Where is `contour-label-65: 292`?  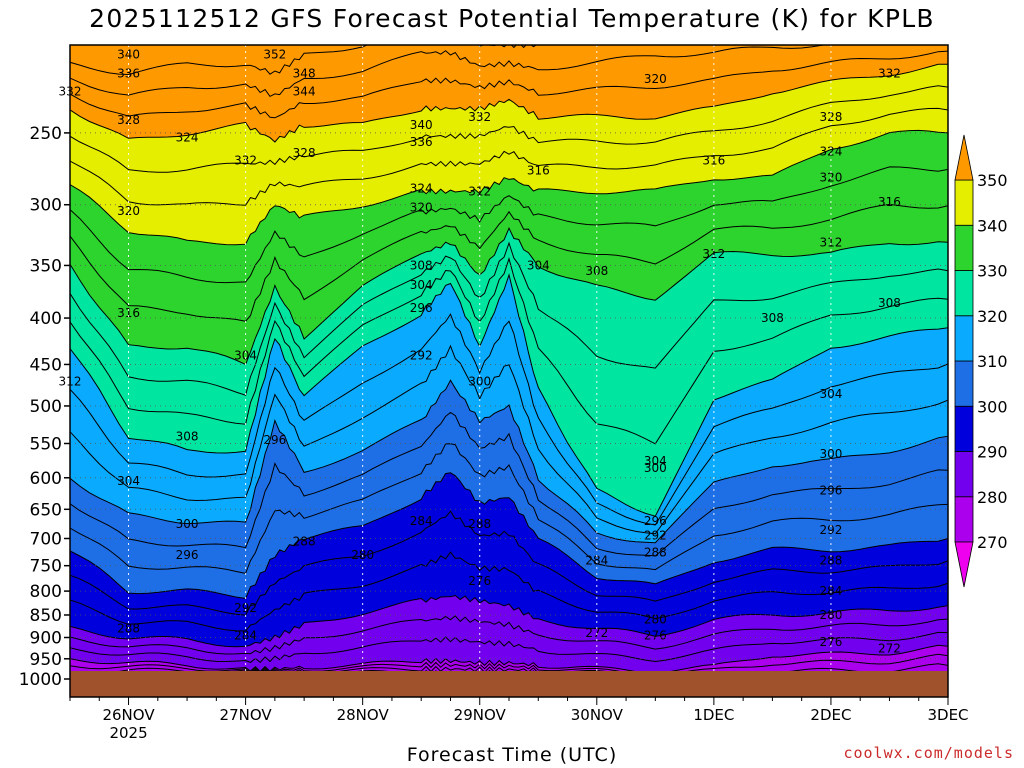 contour-label-65: 292 is located at coordinates (655, 536).